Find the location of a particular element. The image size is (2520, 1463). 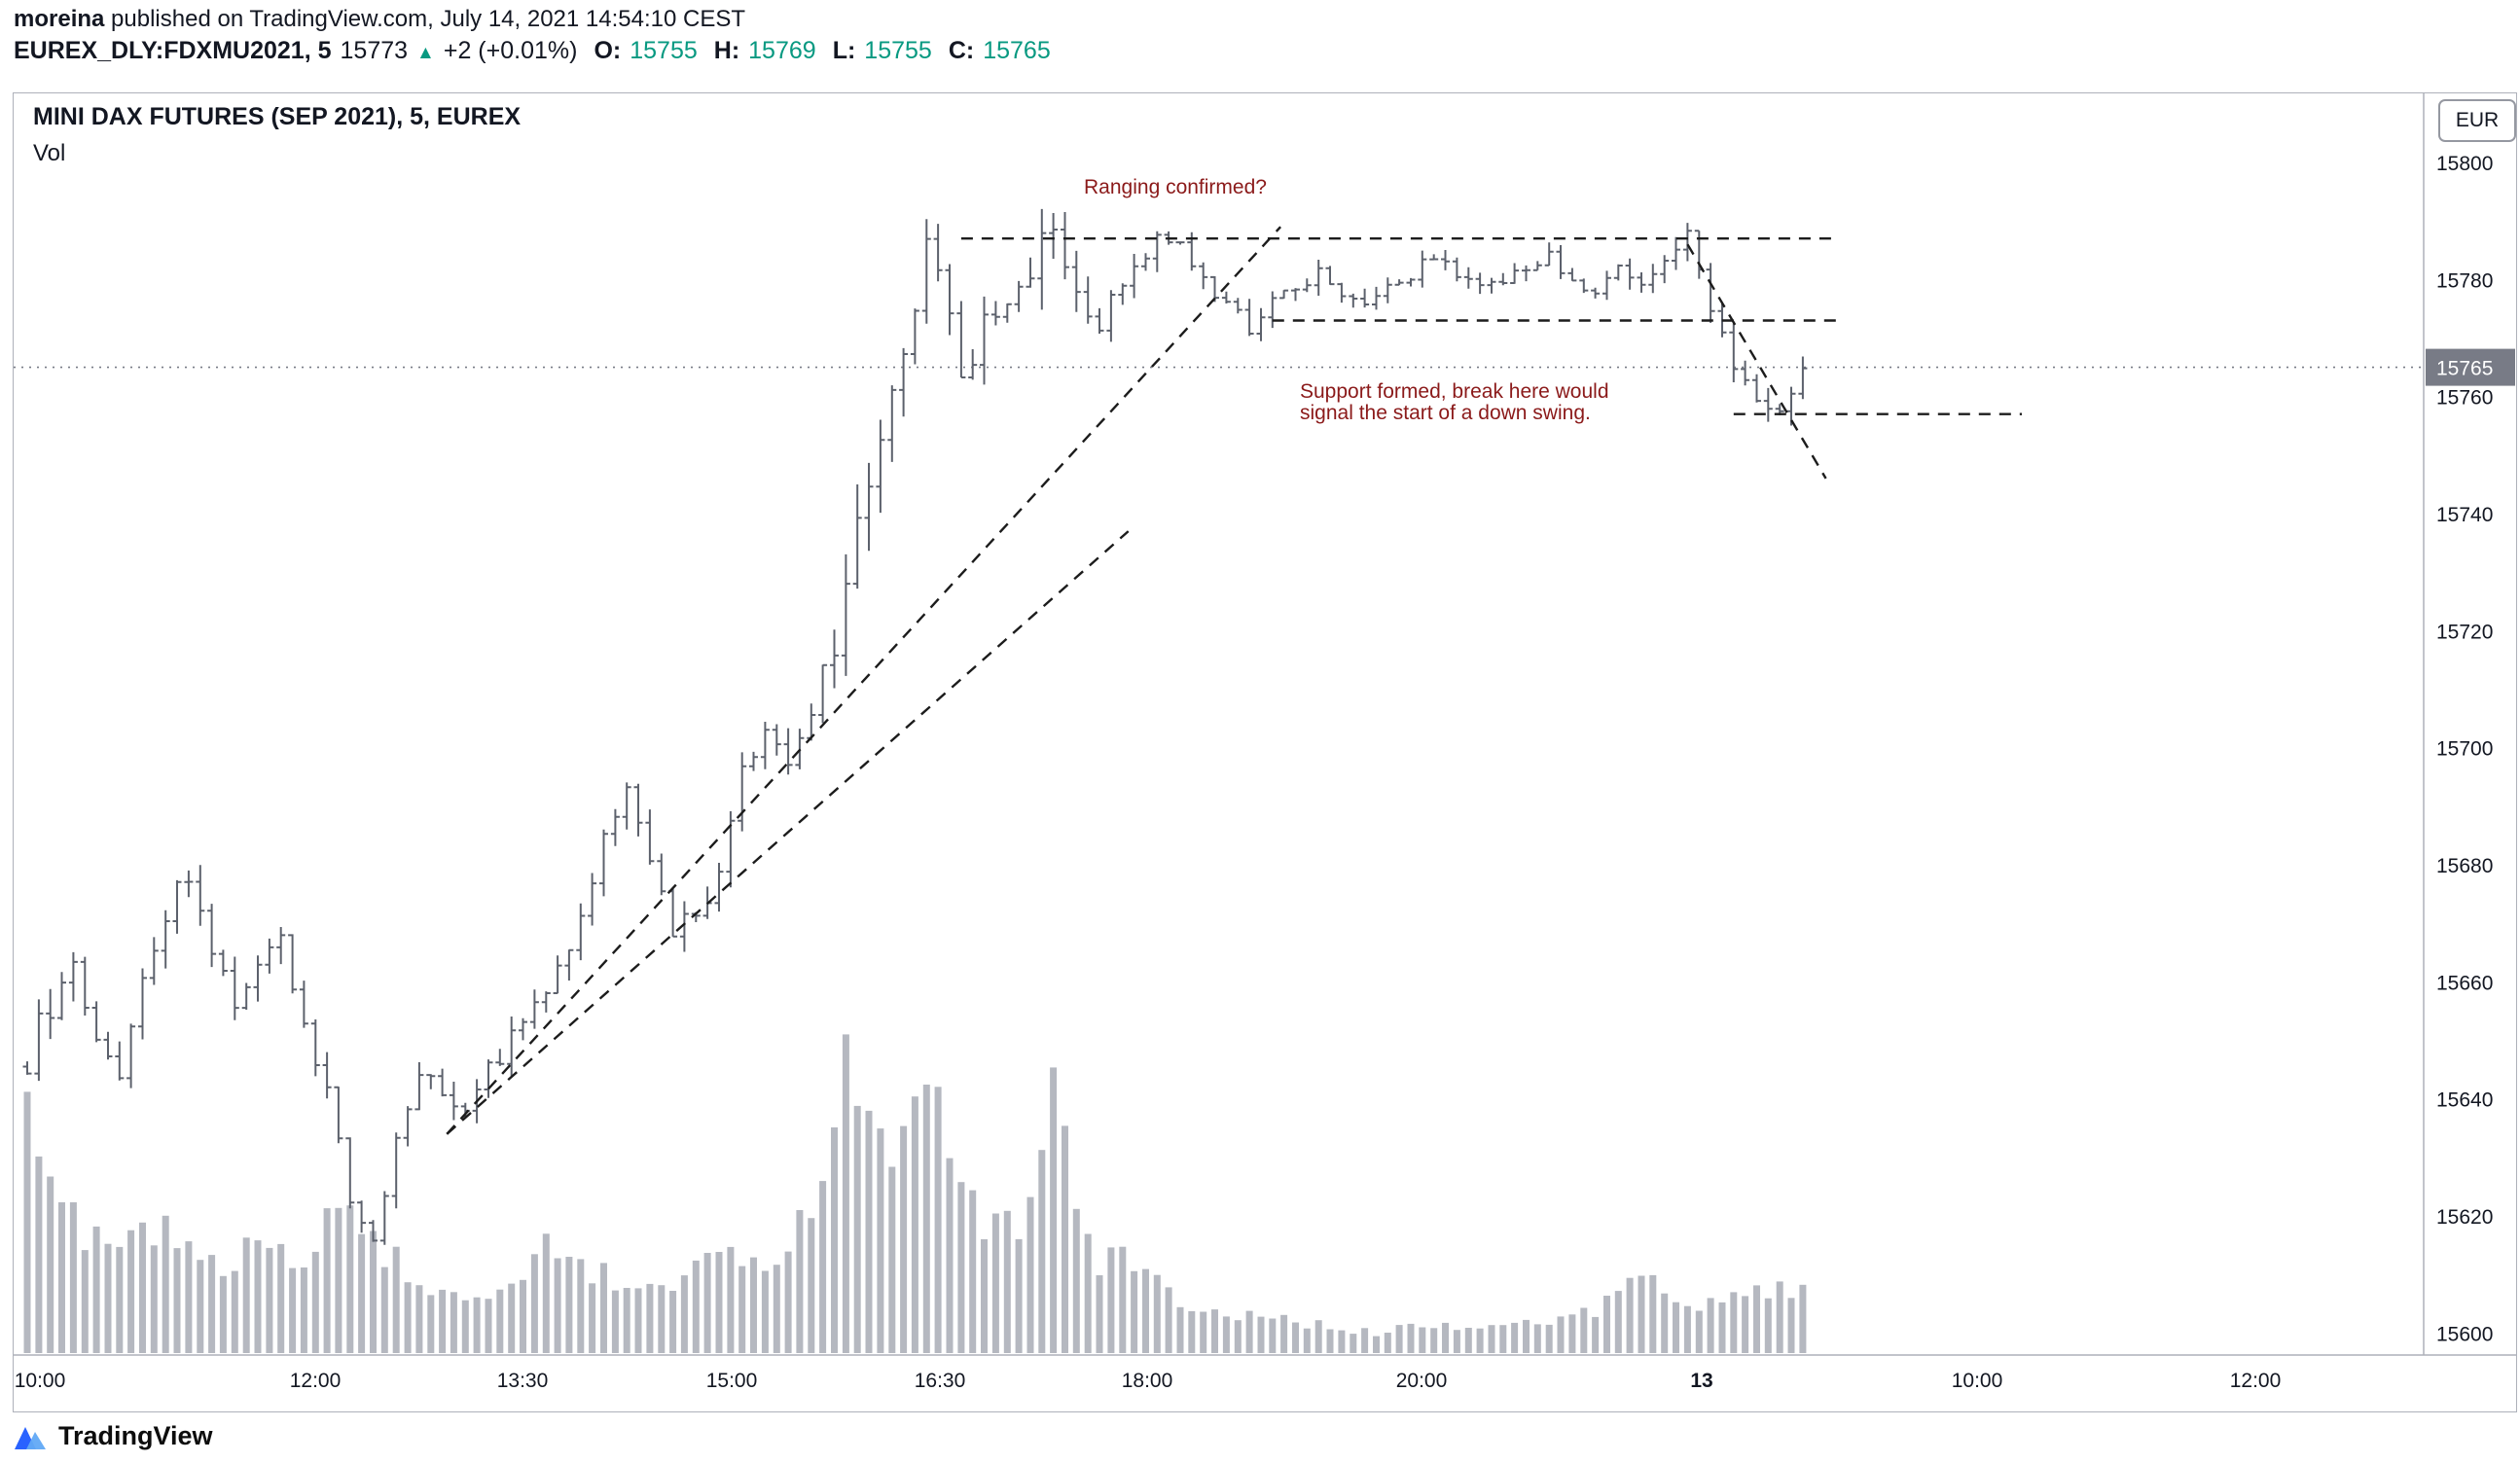

time-axis-tick: 13:30 is located at coordinates (523, 1381).